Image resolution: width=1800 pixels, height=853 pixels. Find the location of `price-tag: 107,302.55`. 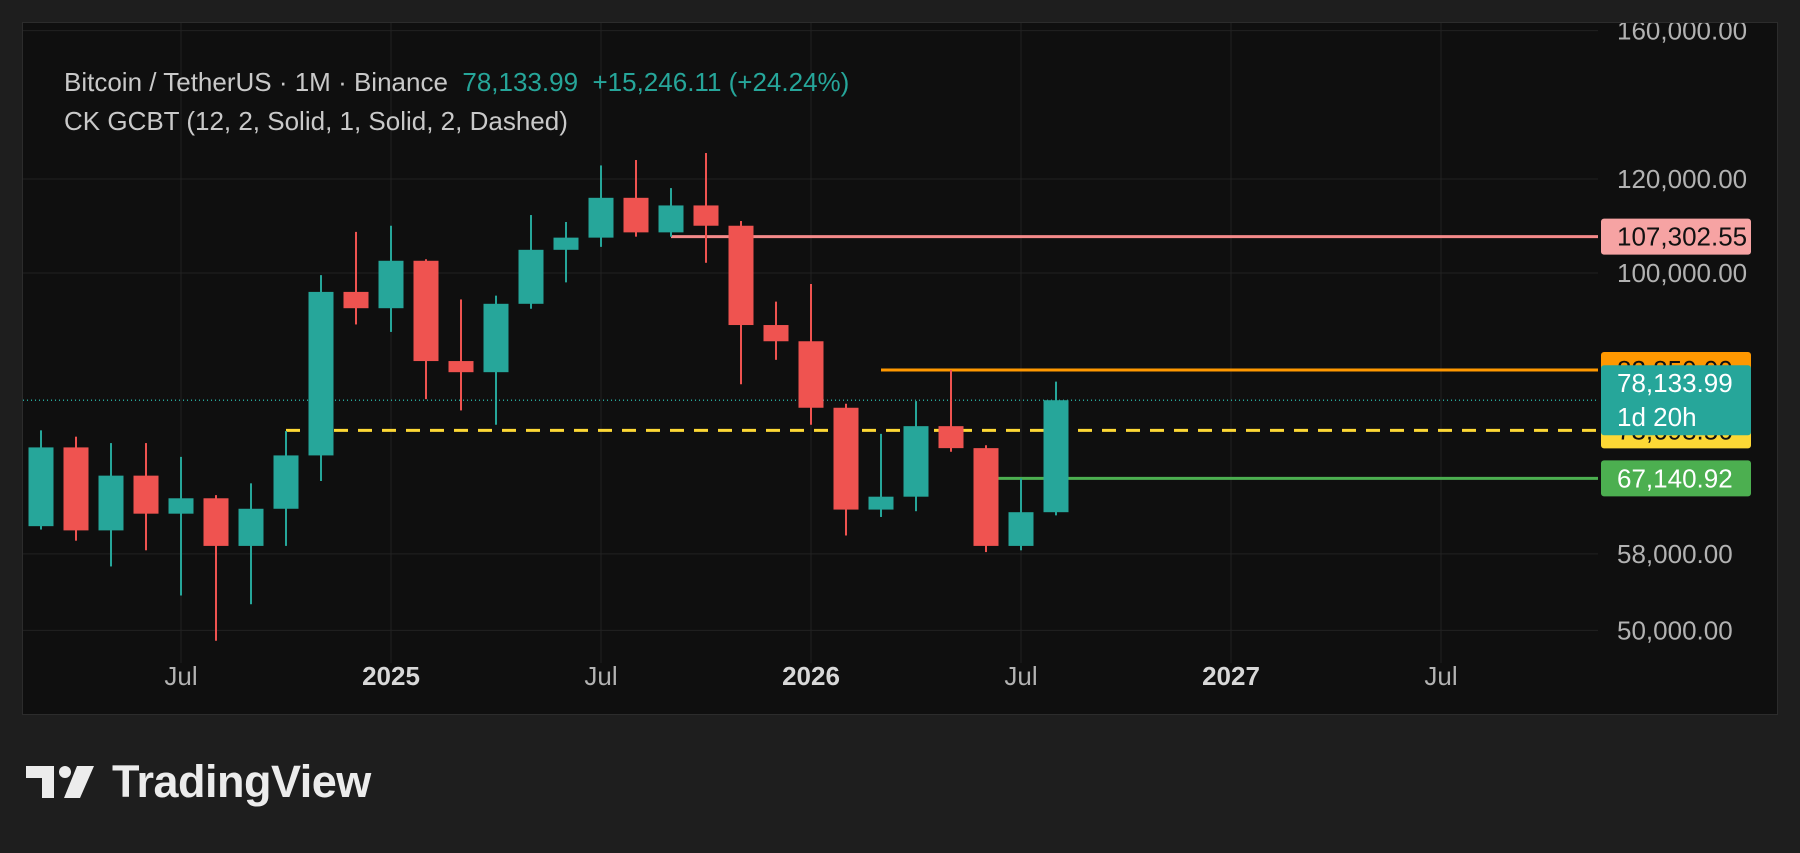

price-tag: 107,302.55 is located at coordinates (1676, 236).